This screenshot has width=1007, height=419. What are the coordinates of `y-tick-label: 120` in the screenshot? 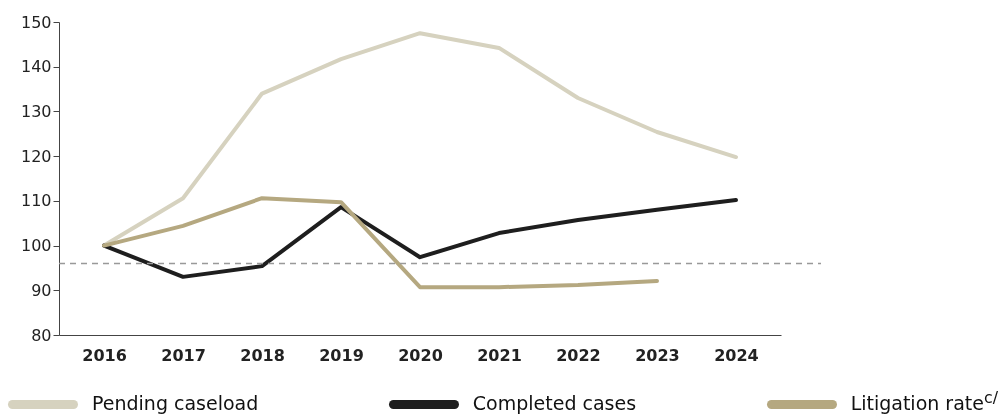 It's located at (36, 156).